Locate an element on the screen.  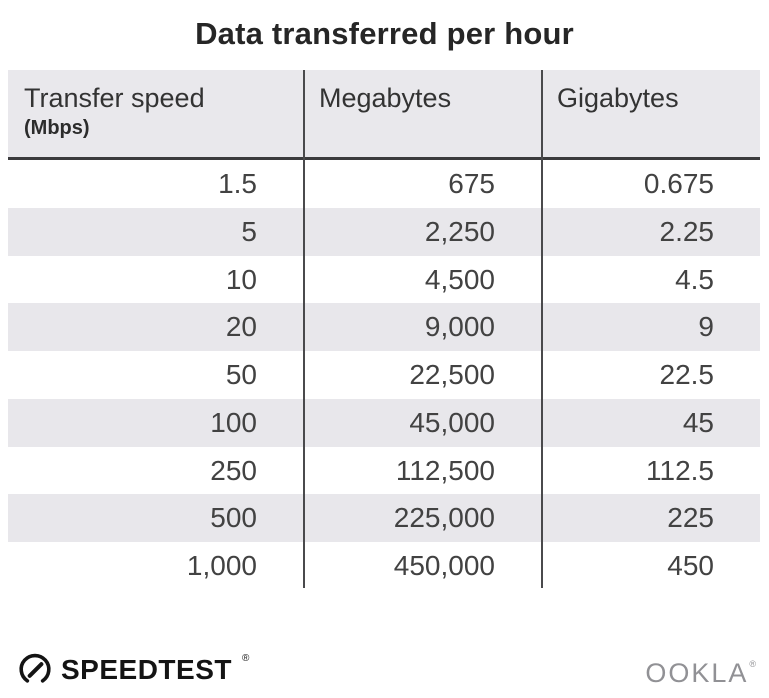
column-header-gigabytes: Gigabytes is located at coordinates (650, 113).